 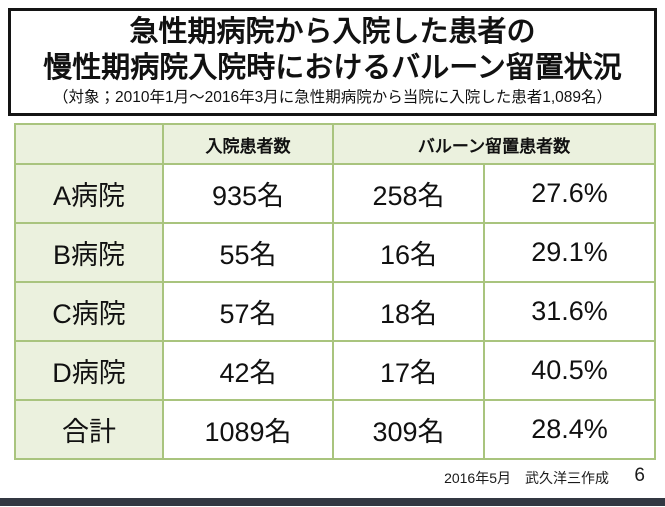 What do you see at coordinates (526, 478) in the screenshot?
I see `footer-credit: 2016年5月 武久洋三作成` at bounding box center [526, 478].